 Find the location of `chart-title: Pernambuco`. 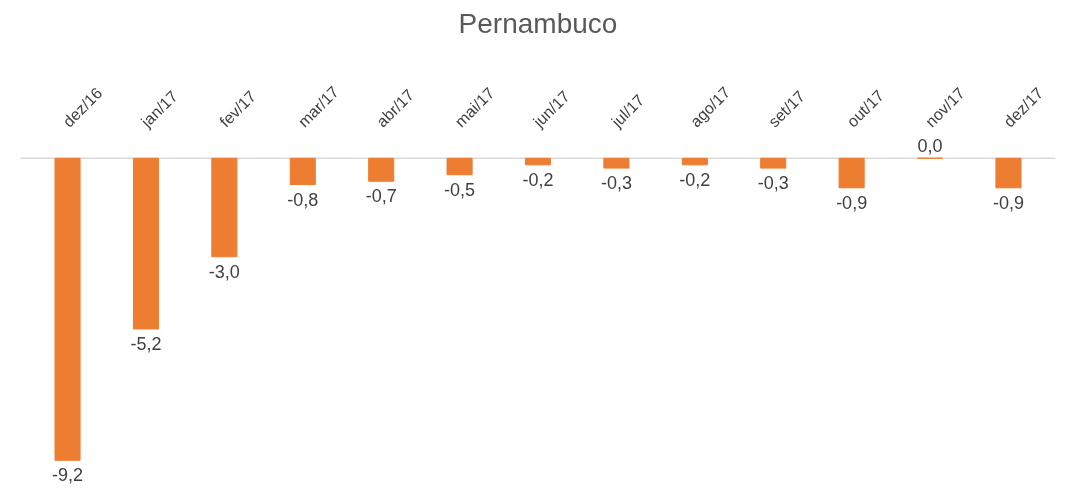

chart-title: Pernambuco is located at coordinates (538, 23).